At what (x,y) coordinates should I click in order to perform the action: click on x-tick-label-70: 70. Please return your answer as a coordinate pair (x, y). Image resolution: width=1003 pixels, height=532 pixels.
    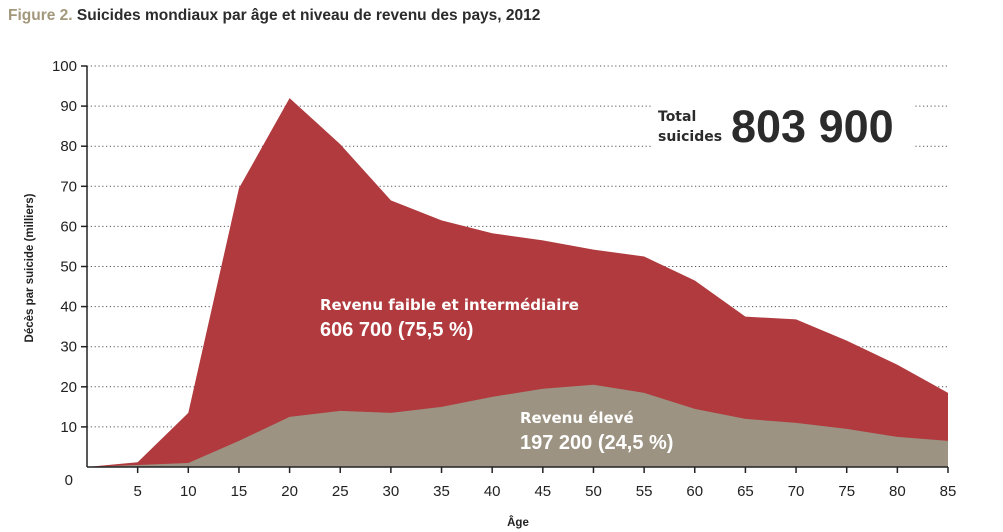
    Looking at the image, I should click on (796, 491).